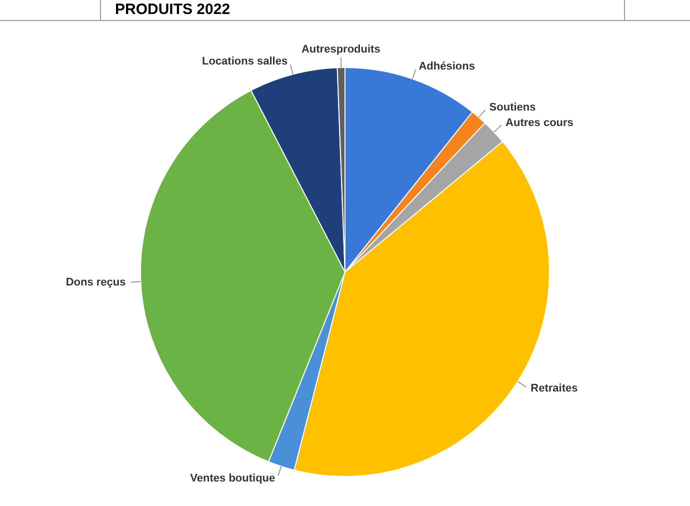 The height and width of the screenshot is (506, 690). Describe the element at coordinates (512, 108) in the screenshot. I see `slice-label: Soutiens` at that location.